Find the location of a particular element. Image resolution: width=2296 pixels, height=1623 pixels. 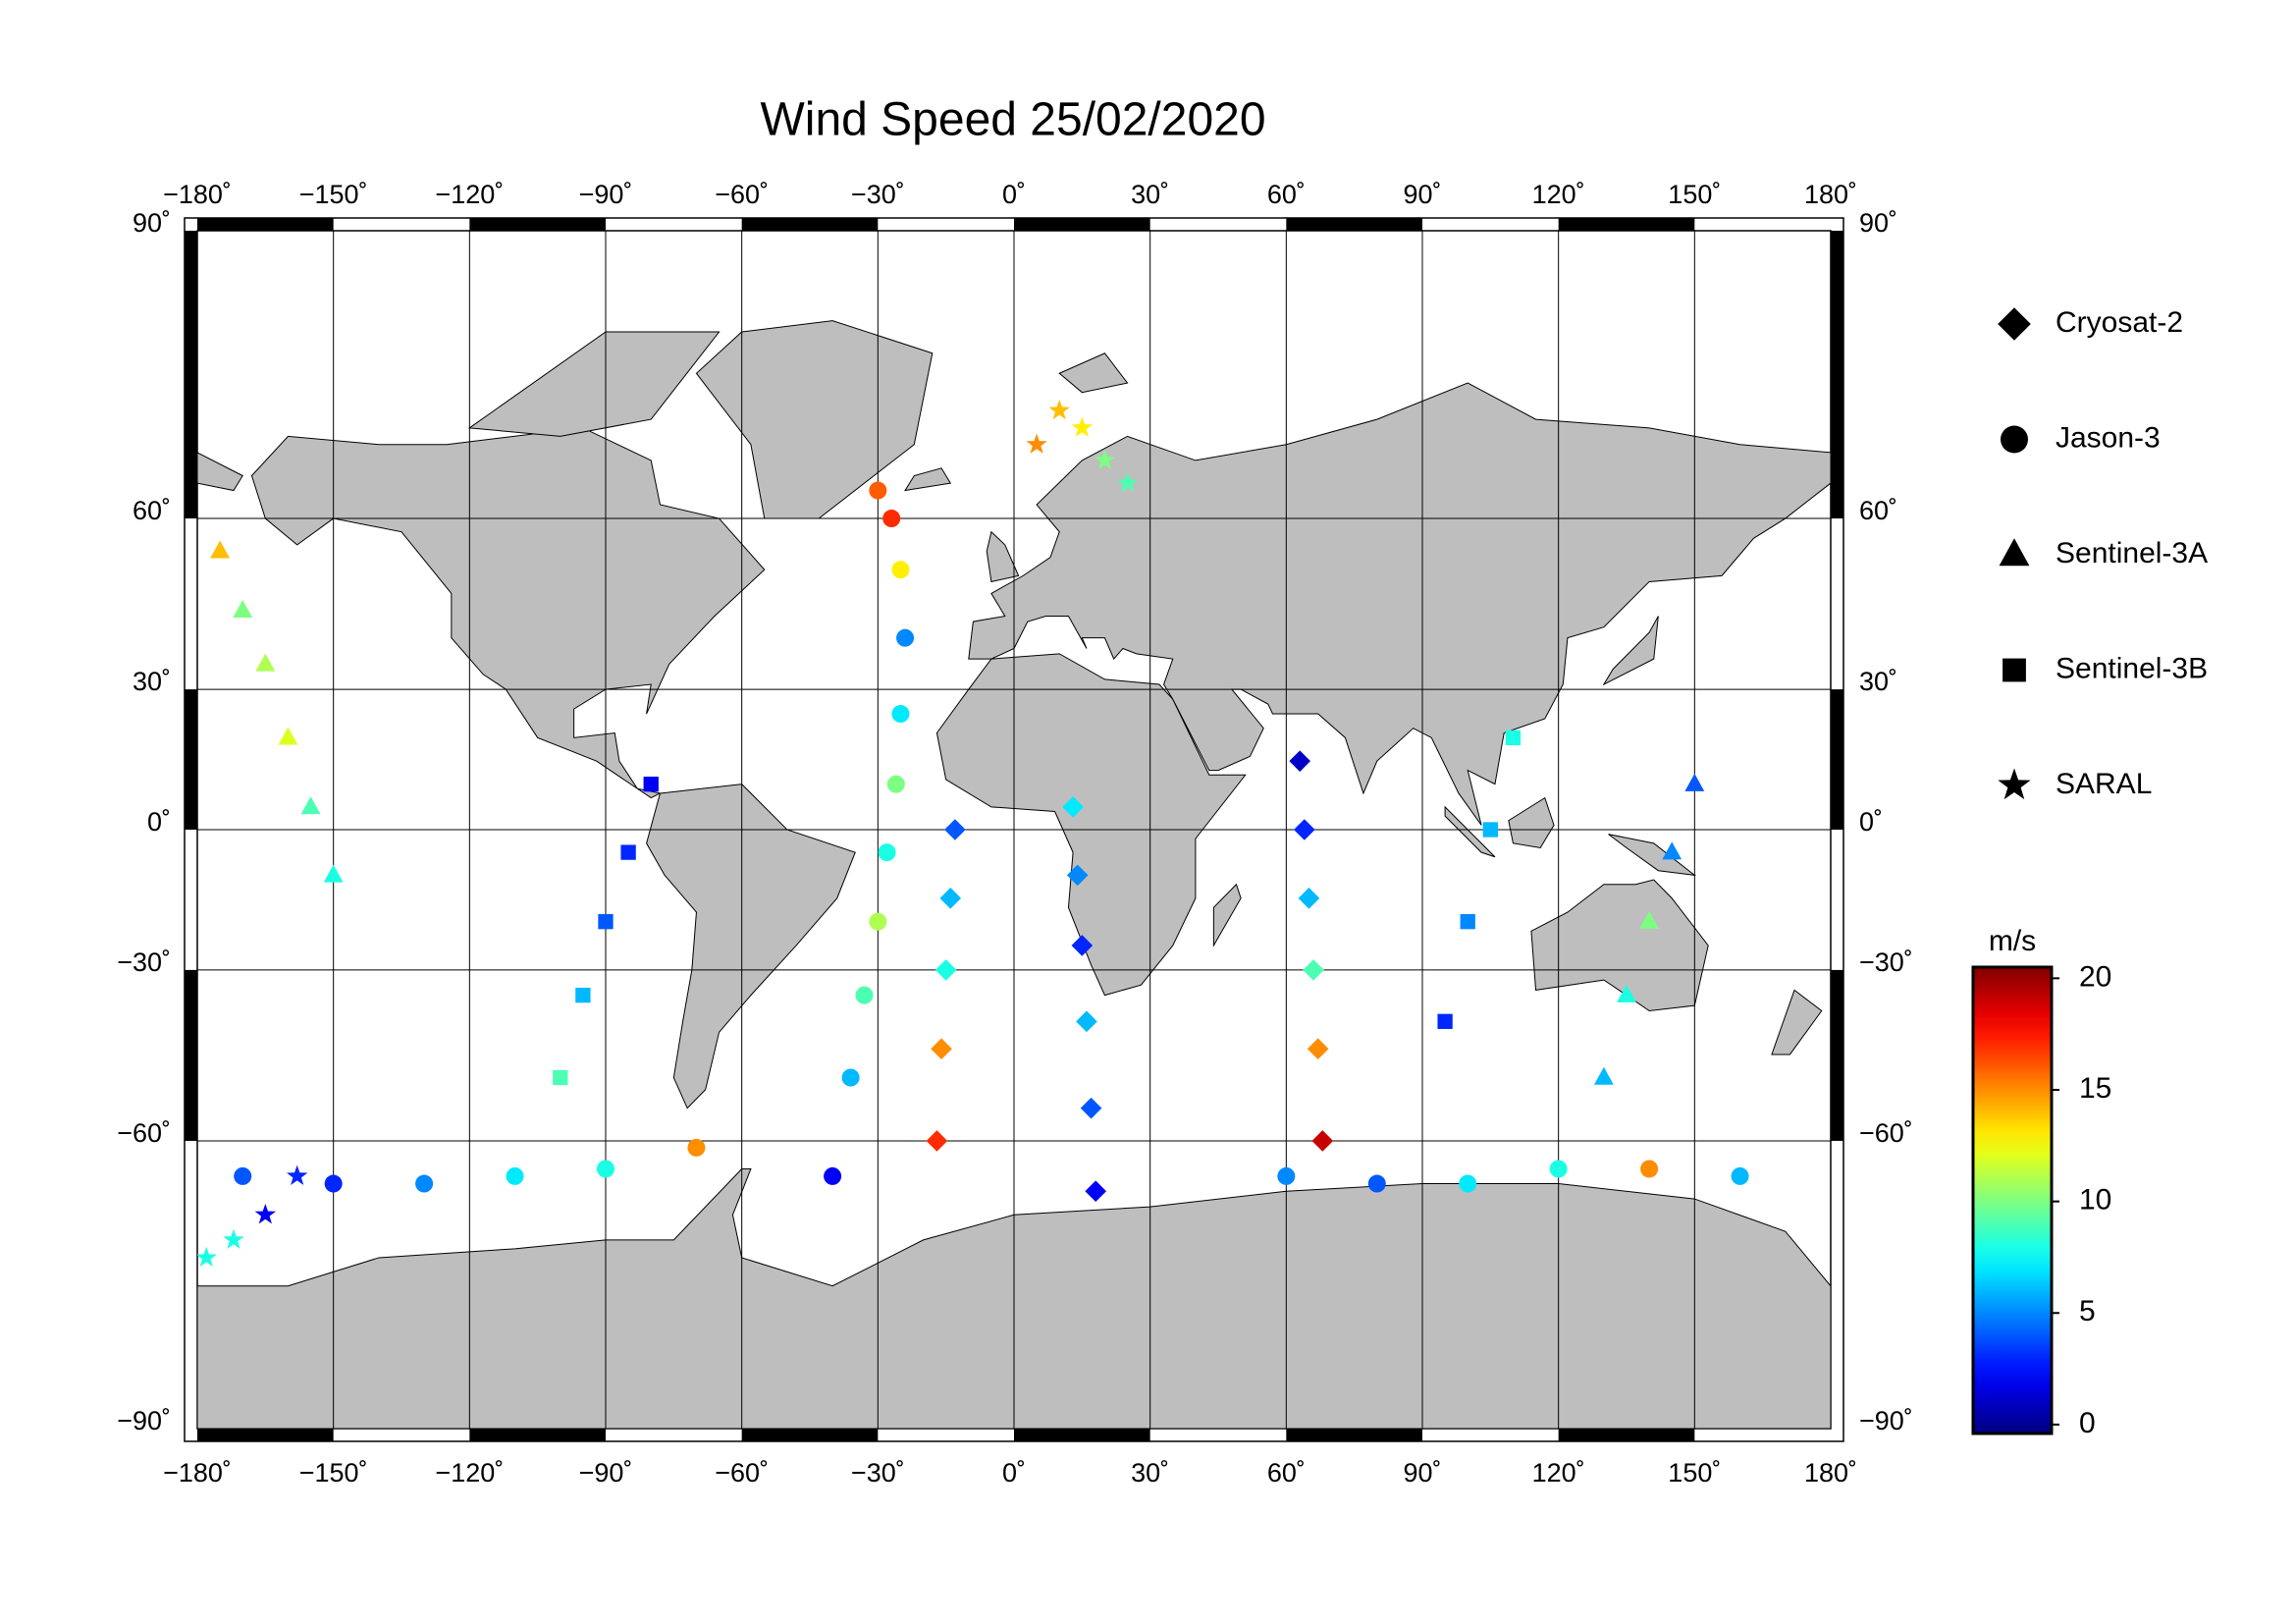

legend-label: Jason-3 is located at coordinates (2108, 438).